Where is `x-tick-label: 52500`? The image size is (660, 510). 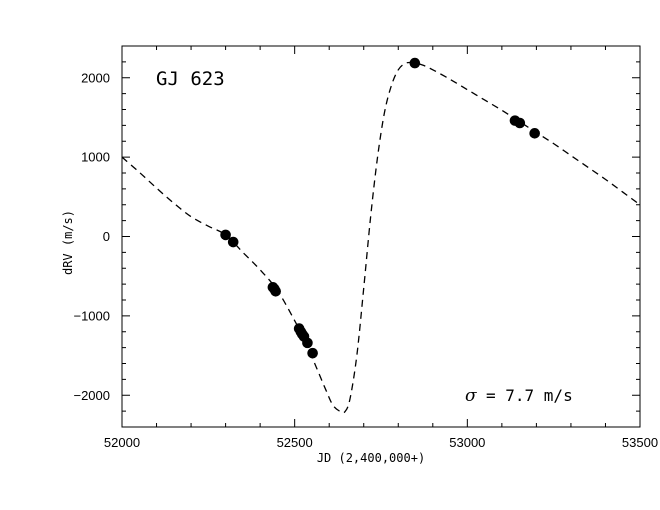
x-tick-label: 52500 is located at coordinates (295, 442).